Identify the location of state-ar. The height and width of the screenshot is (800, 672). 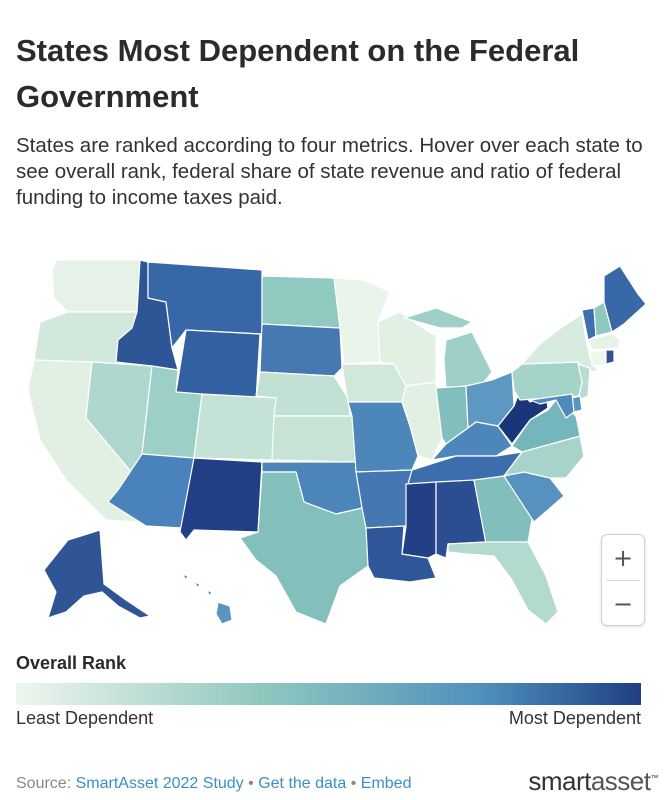
(384, 499).